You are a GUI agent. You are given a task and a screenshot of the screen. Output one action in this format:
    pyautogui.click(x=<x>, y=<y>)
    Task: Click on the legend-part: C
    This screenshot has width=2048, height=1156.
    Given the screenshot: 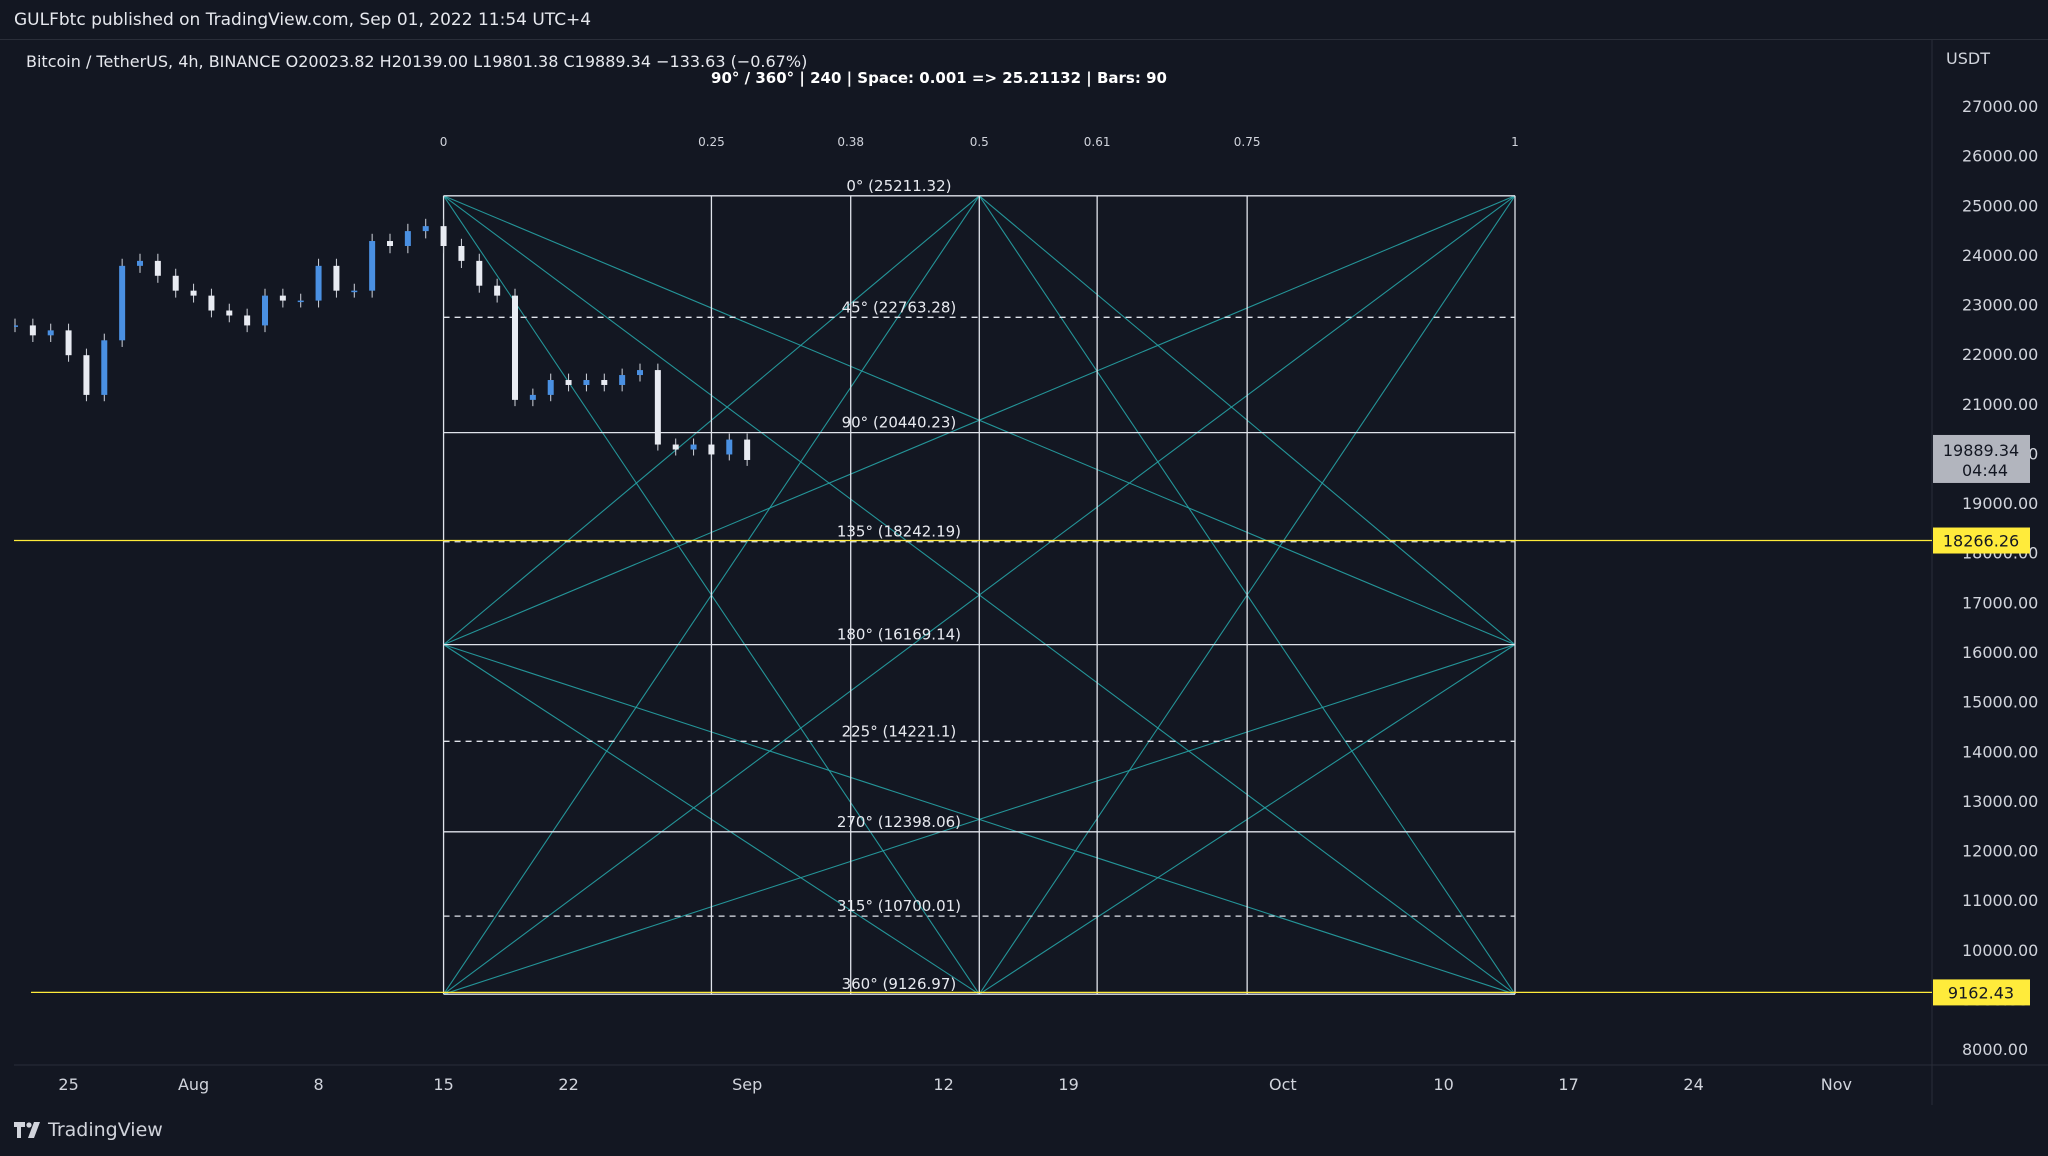 What is the action you would take?
    pyautogui.click(x=569, y=61)
    